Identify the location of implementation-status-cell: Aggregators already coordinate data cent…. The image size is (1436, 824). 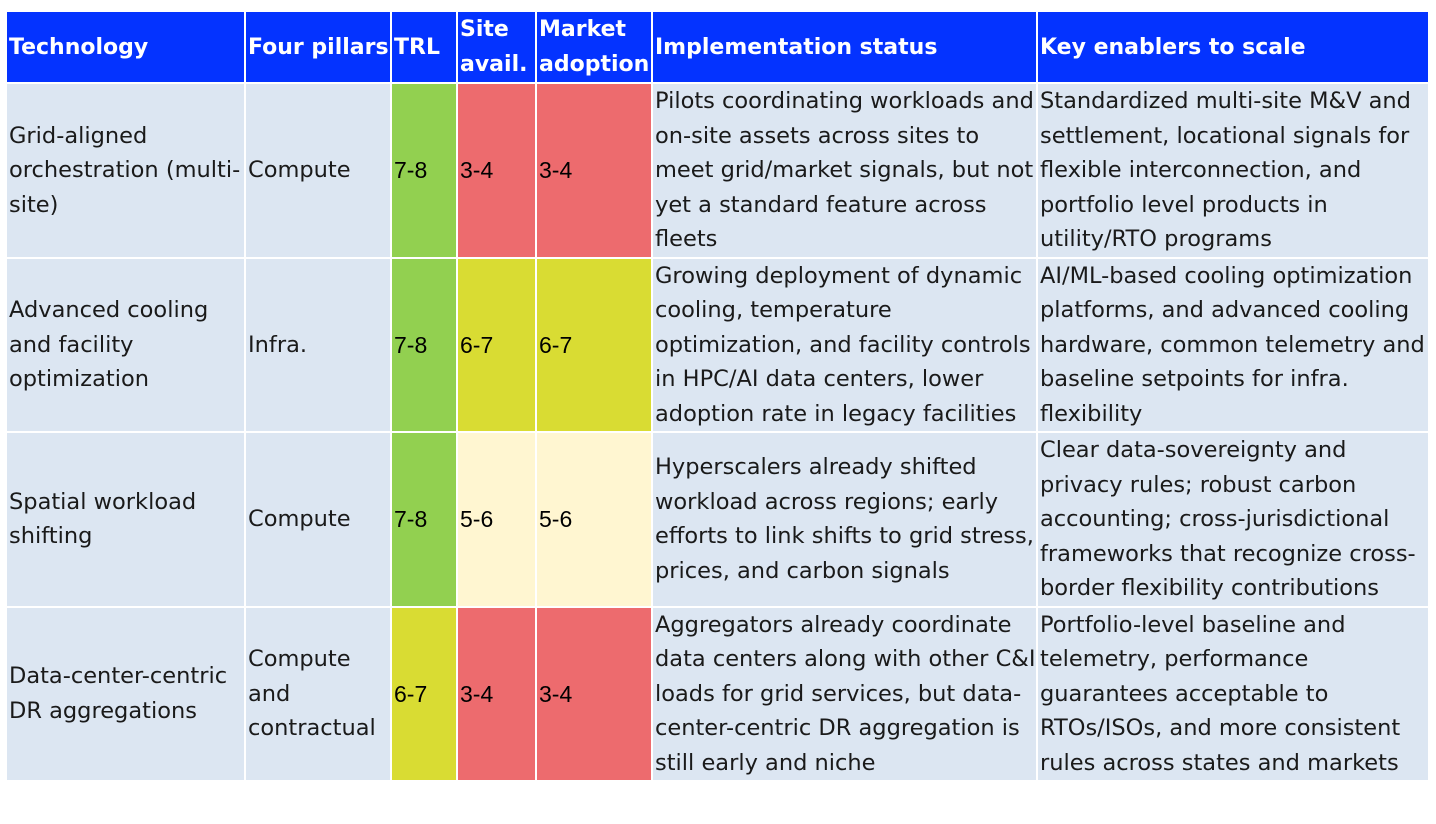
(844, 693).